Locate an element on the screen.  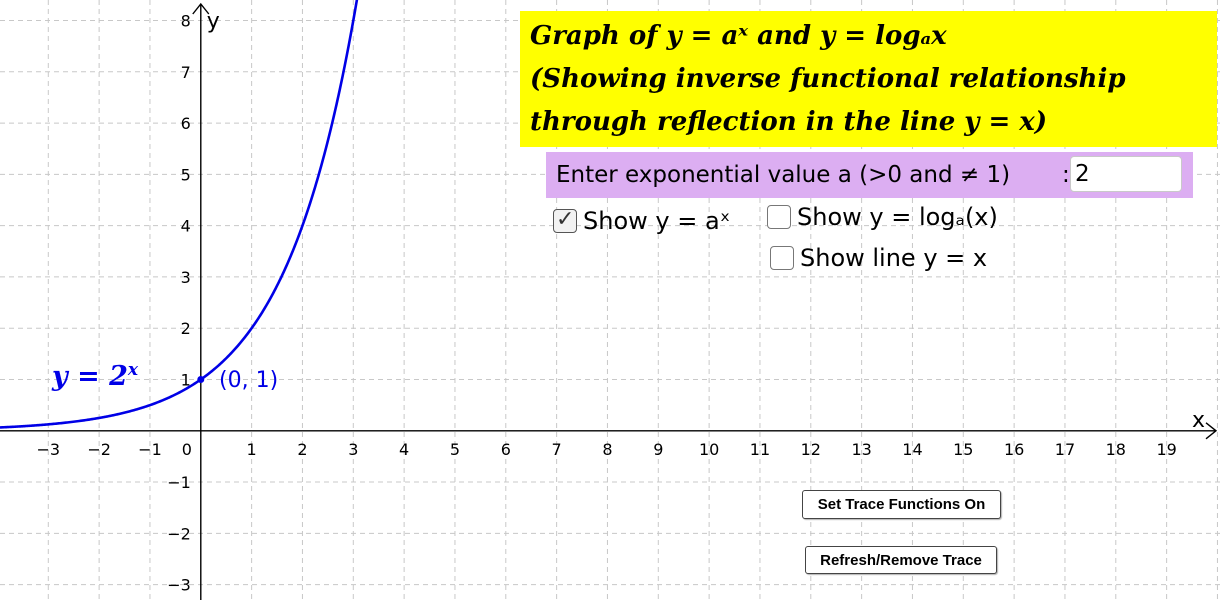
x-tick-label: 17 is located at coordinates (1065, 449).